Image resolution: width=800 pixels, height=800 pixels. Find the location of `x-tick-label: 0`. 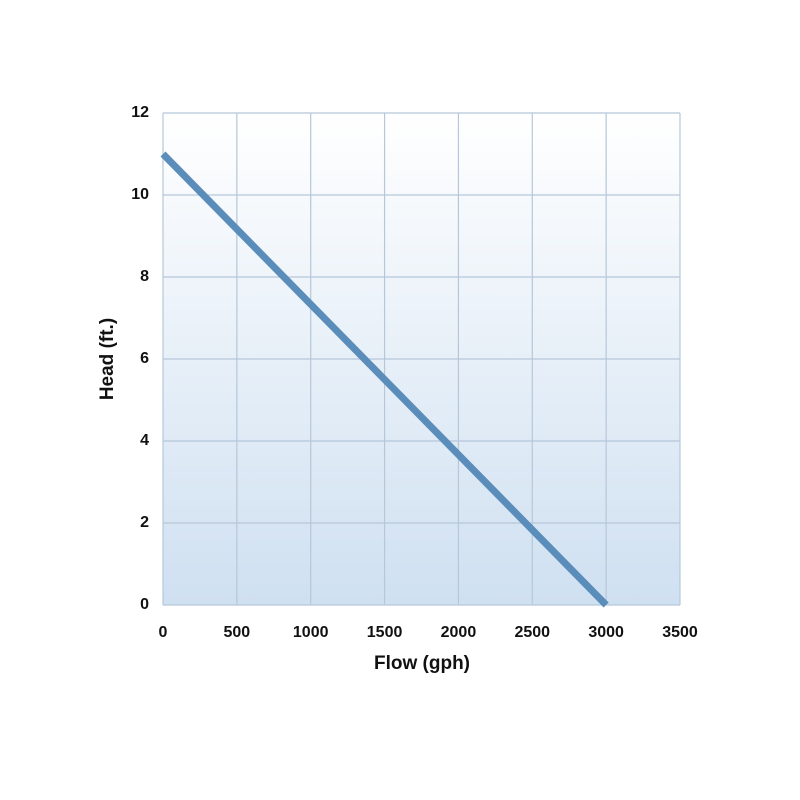

x-tick-label: 0 is located at coordinates (163, 632).